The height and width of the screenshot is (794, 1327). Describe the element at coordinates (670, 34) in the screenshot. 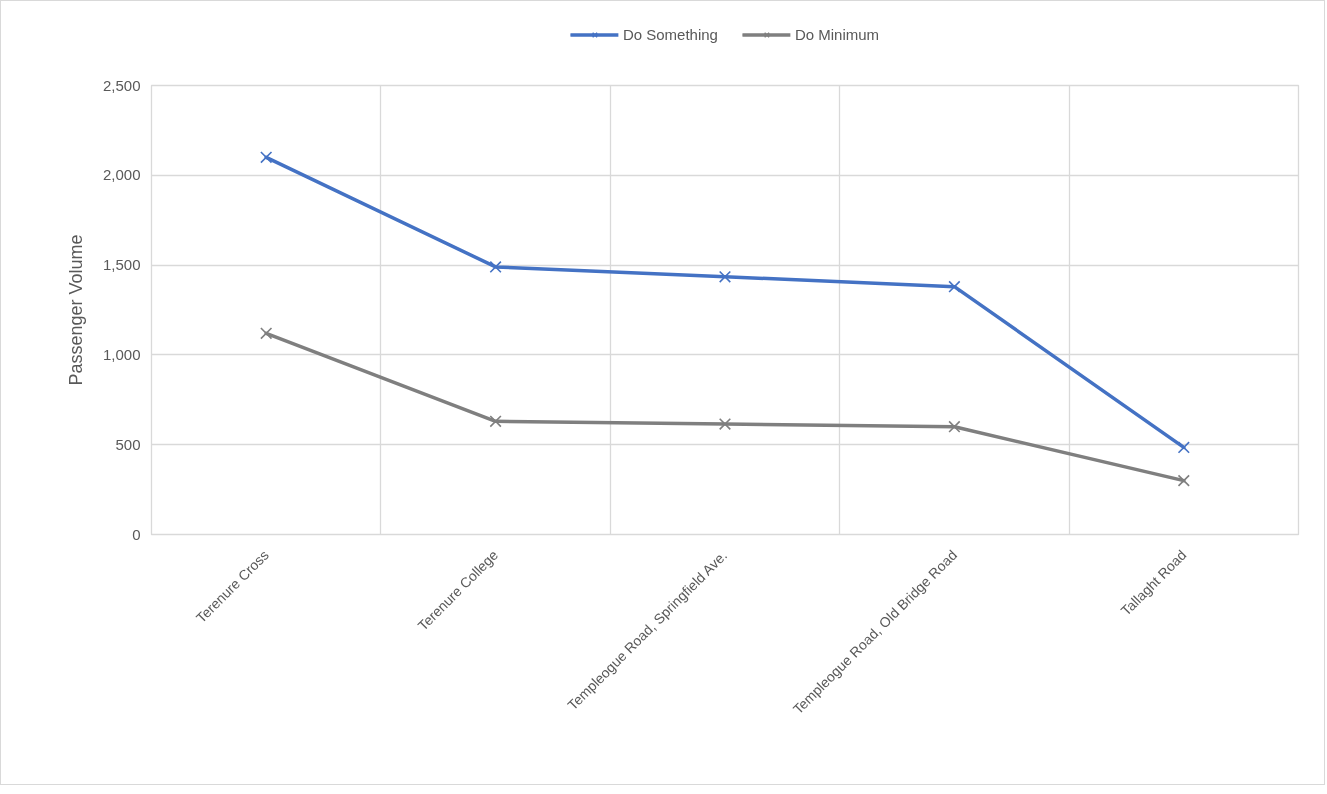

I see `legend-label: Do Something` at that location.